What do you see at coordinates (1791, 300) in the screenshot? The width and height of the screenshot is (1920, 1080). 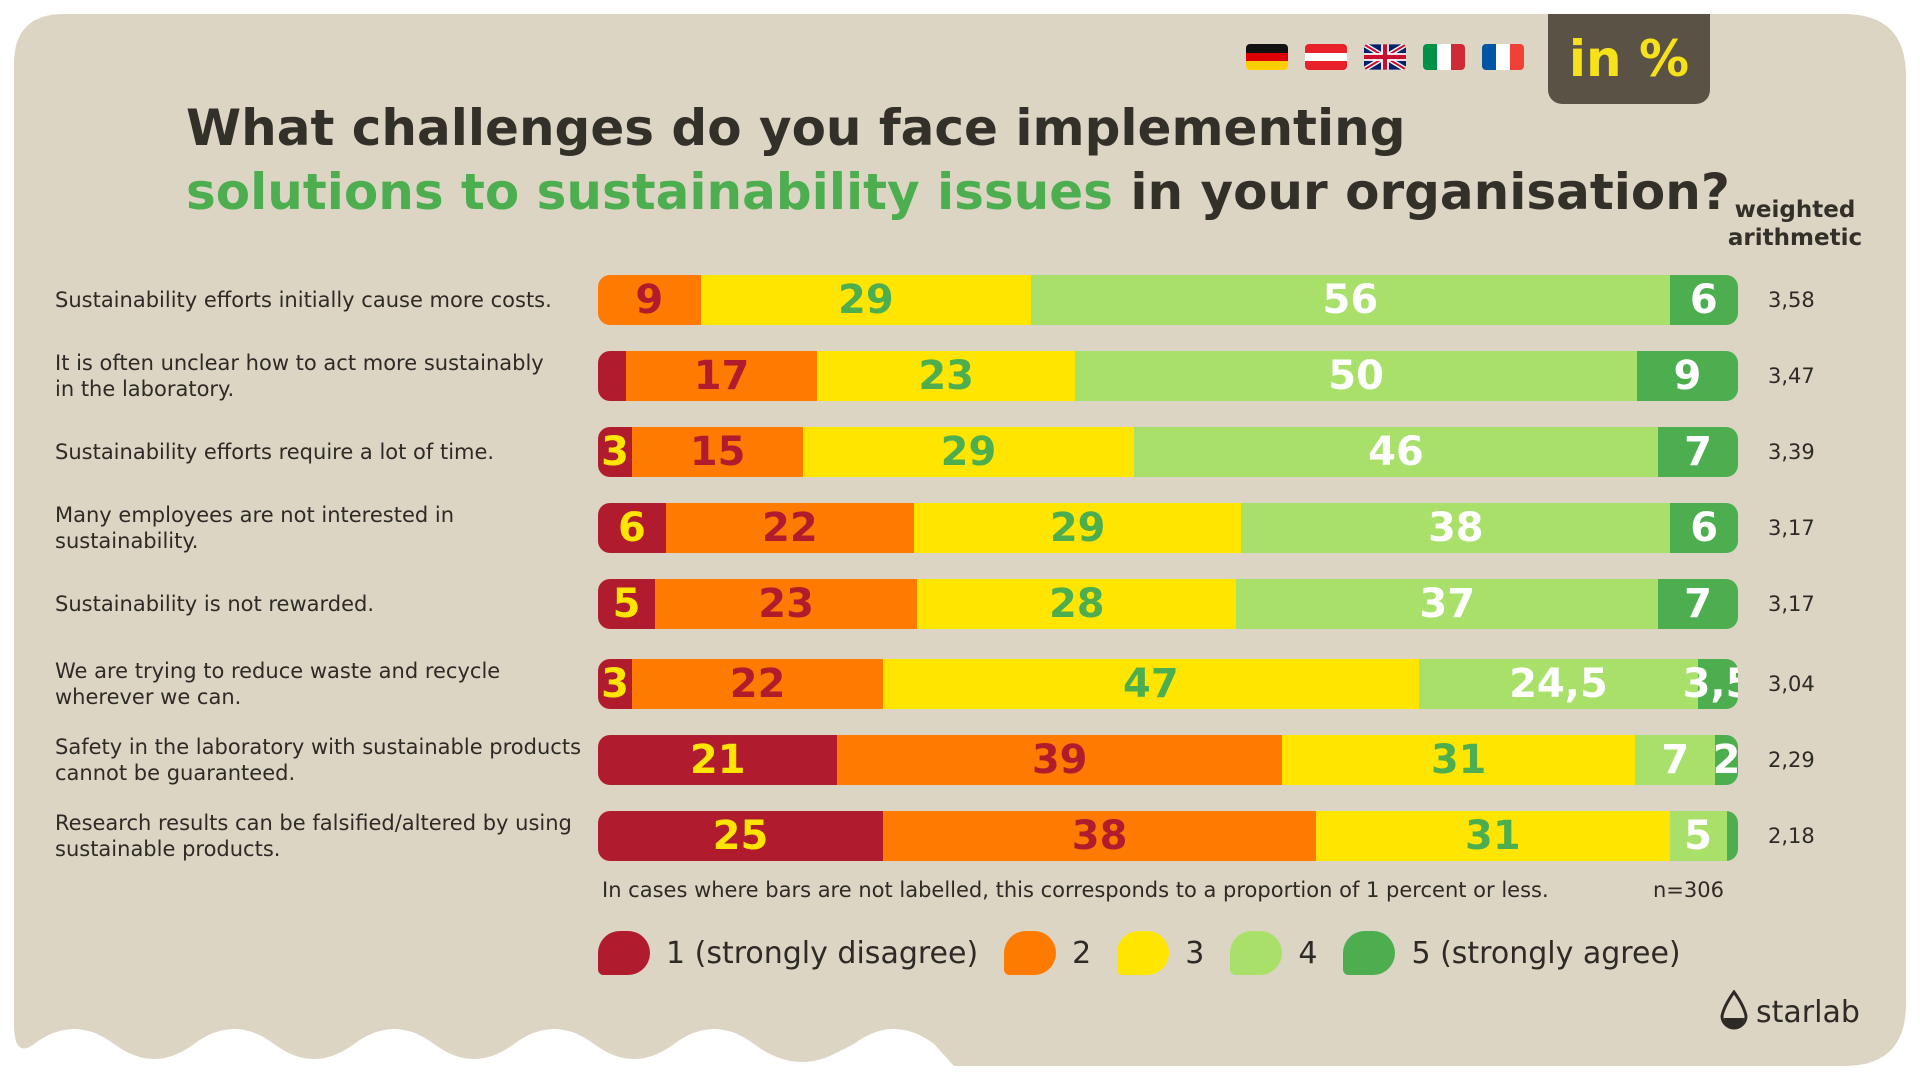 I see `weighted-arithmetic-value: 3,58` at bounding box center [1791, 300].